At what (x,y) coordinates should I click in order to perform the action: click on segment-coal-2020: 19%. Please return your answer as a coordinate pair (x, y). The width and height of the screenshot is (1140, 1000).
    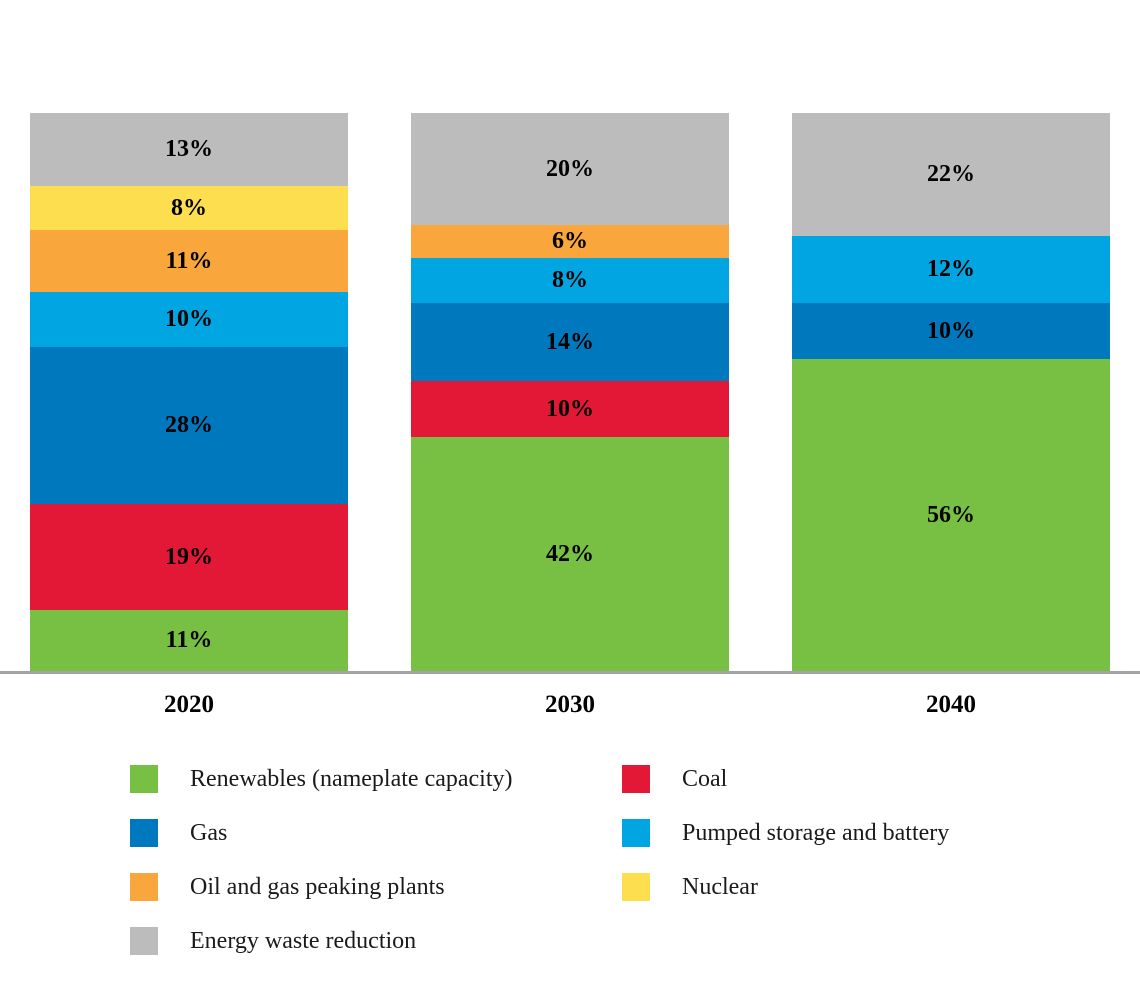
    Looking at the image, I should click on (189, 556).